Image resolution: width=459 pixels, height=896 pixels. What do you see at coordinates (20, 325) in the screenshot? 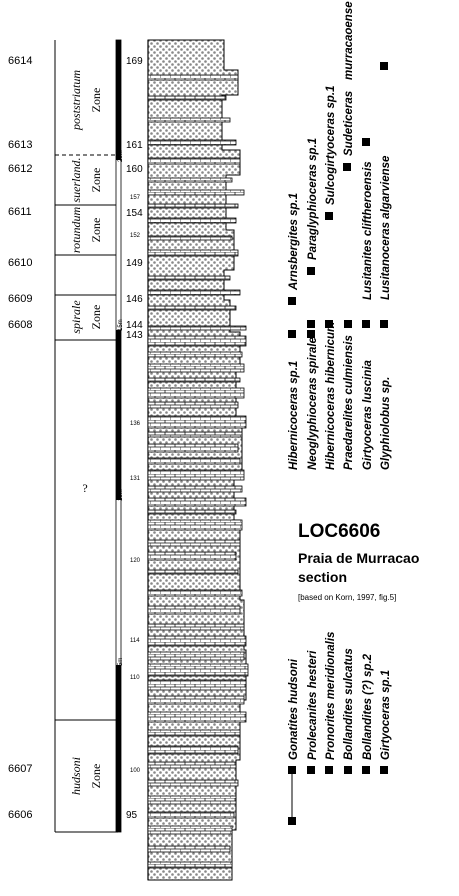
I see `level-label: 6608` at bounding box center [20, 325].